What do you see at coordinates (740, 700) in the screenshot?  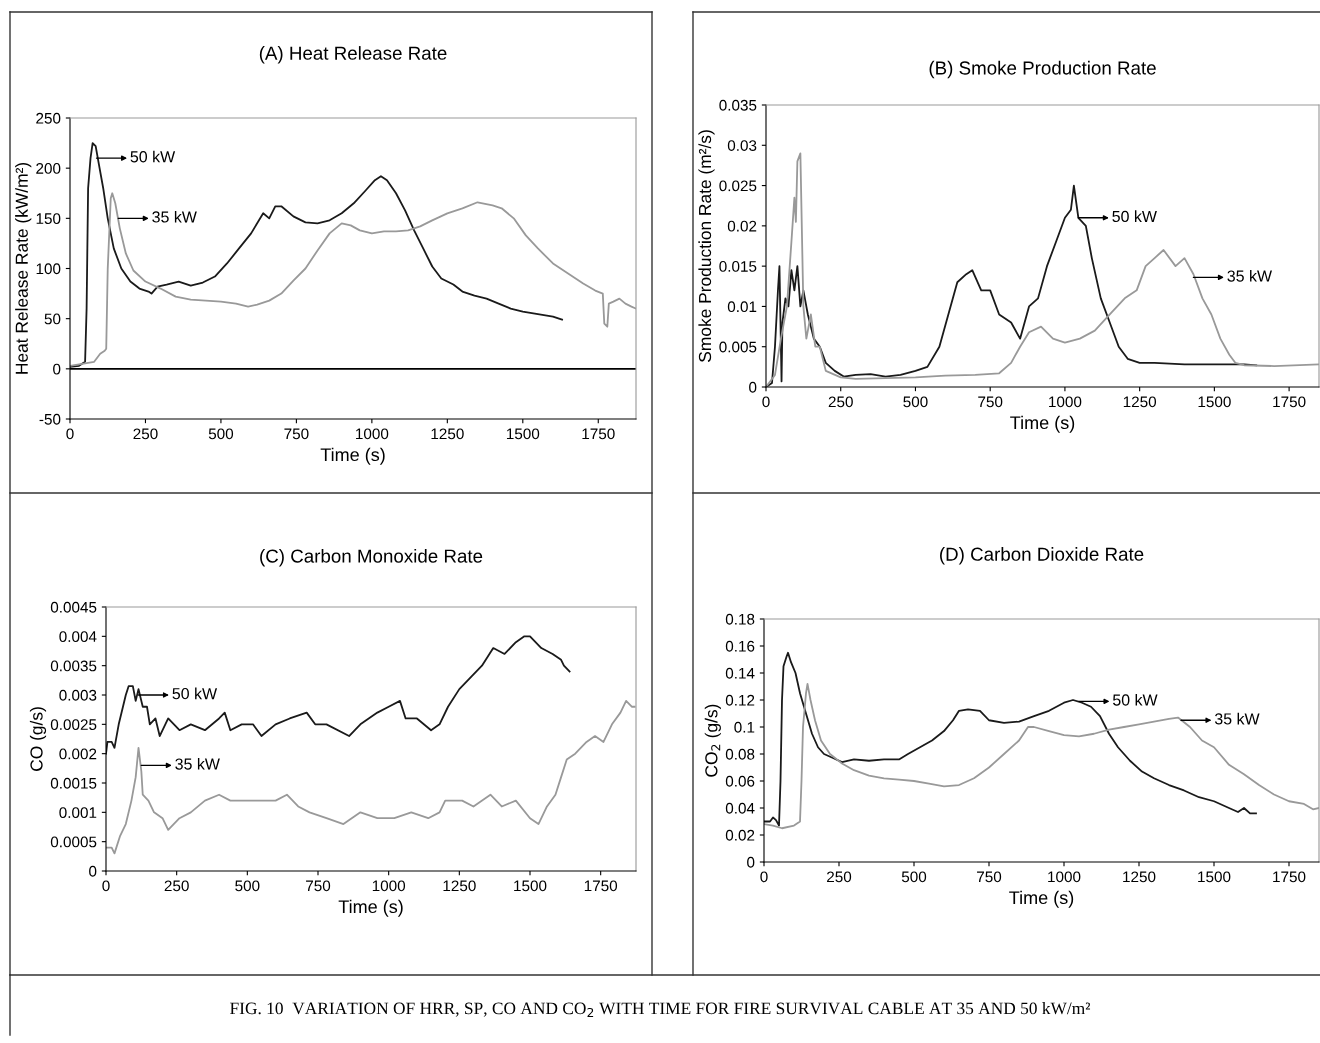 I see `y-tick-label: 0.12` at bounding box center [740, 700].